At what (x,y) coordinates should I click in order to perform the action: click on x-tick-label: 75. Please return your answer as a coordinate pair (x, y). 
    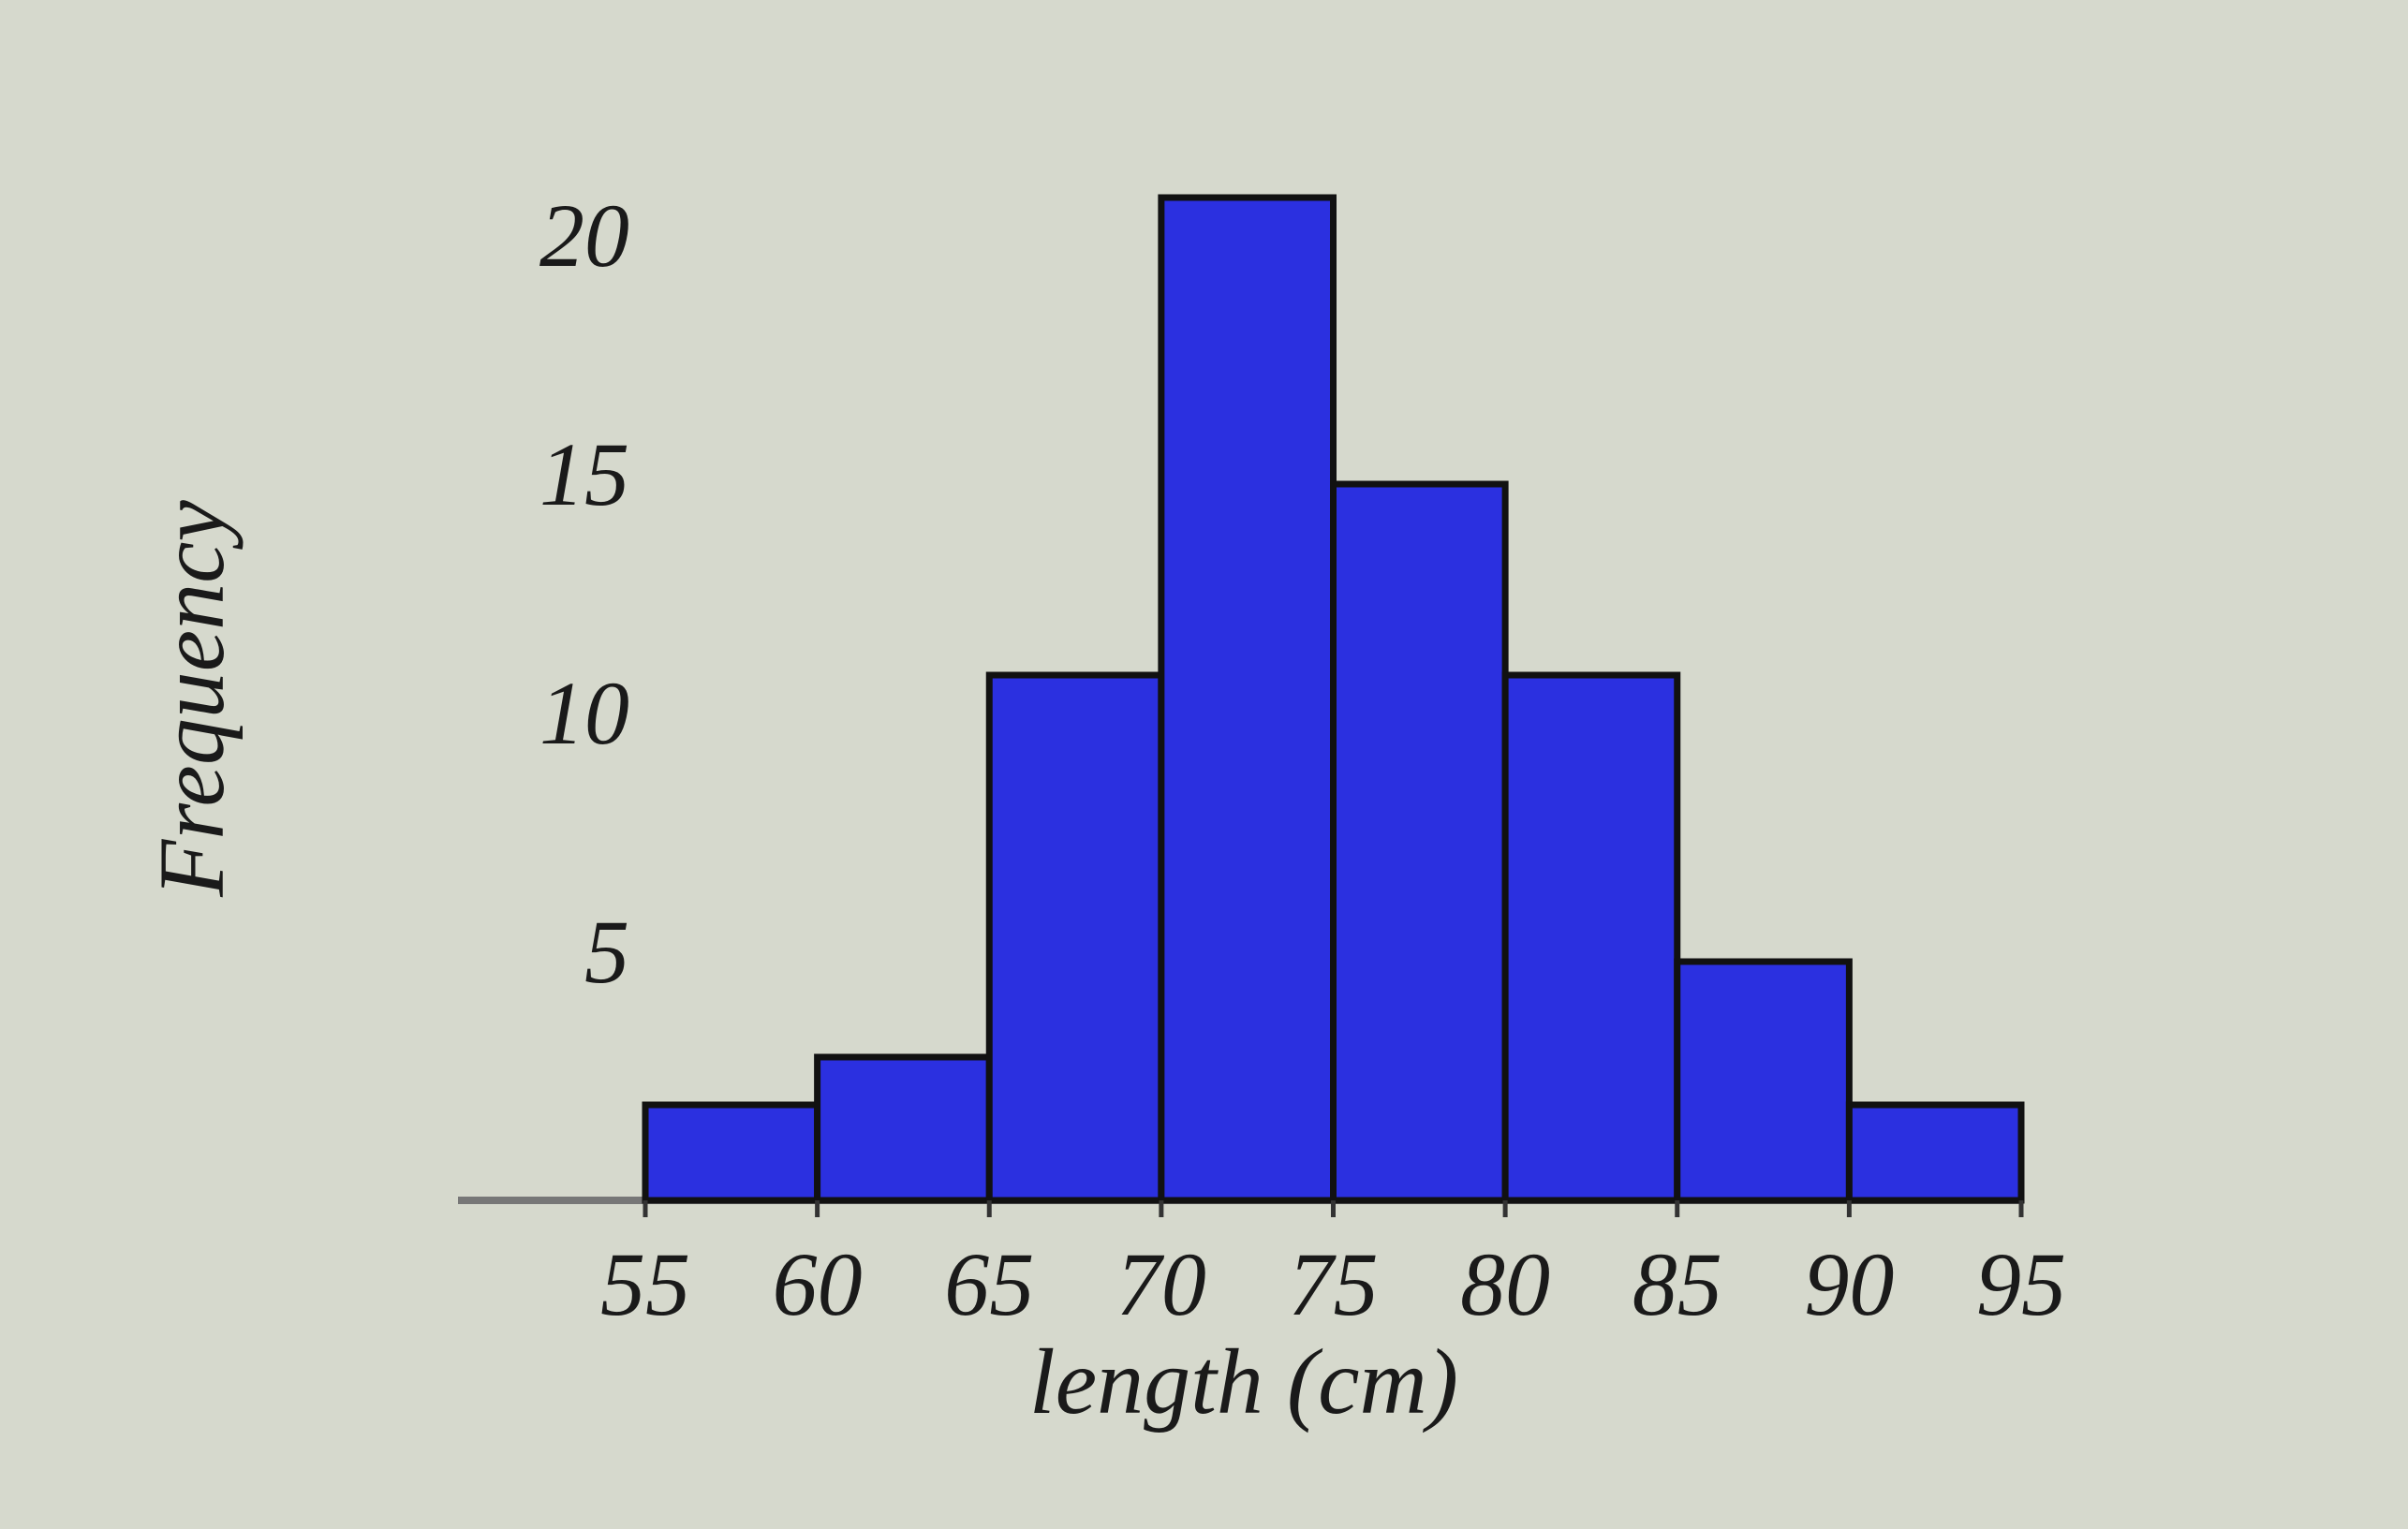
    Looking at the image, I should click on (1334, 1284).